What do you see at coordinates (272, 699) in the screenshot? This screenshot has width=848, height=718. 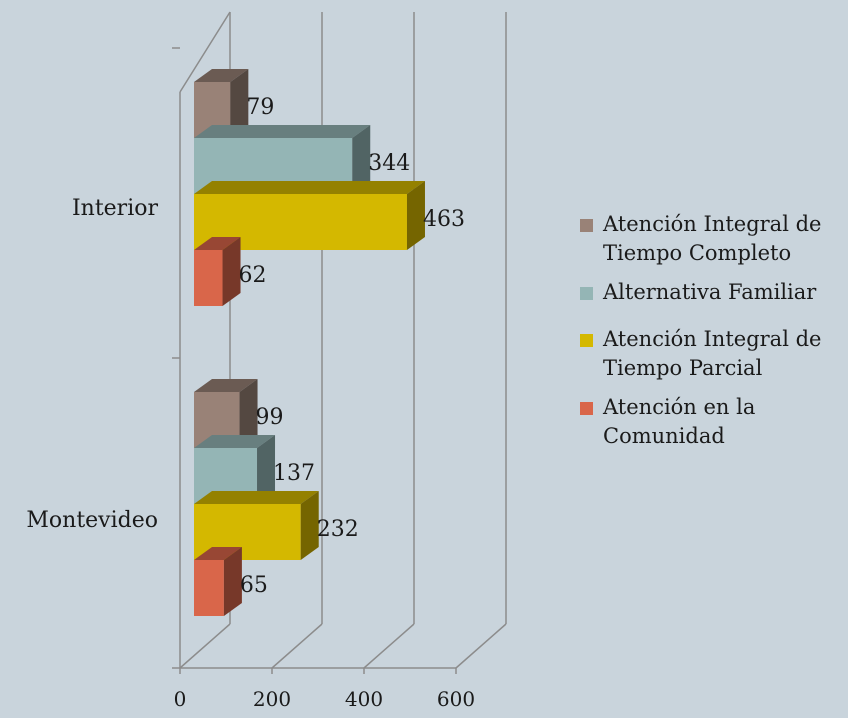 I see `x-tick-label: 200` at bounding box center [272, 699].